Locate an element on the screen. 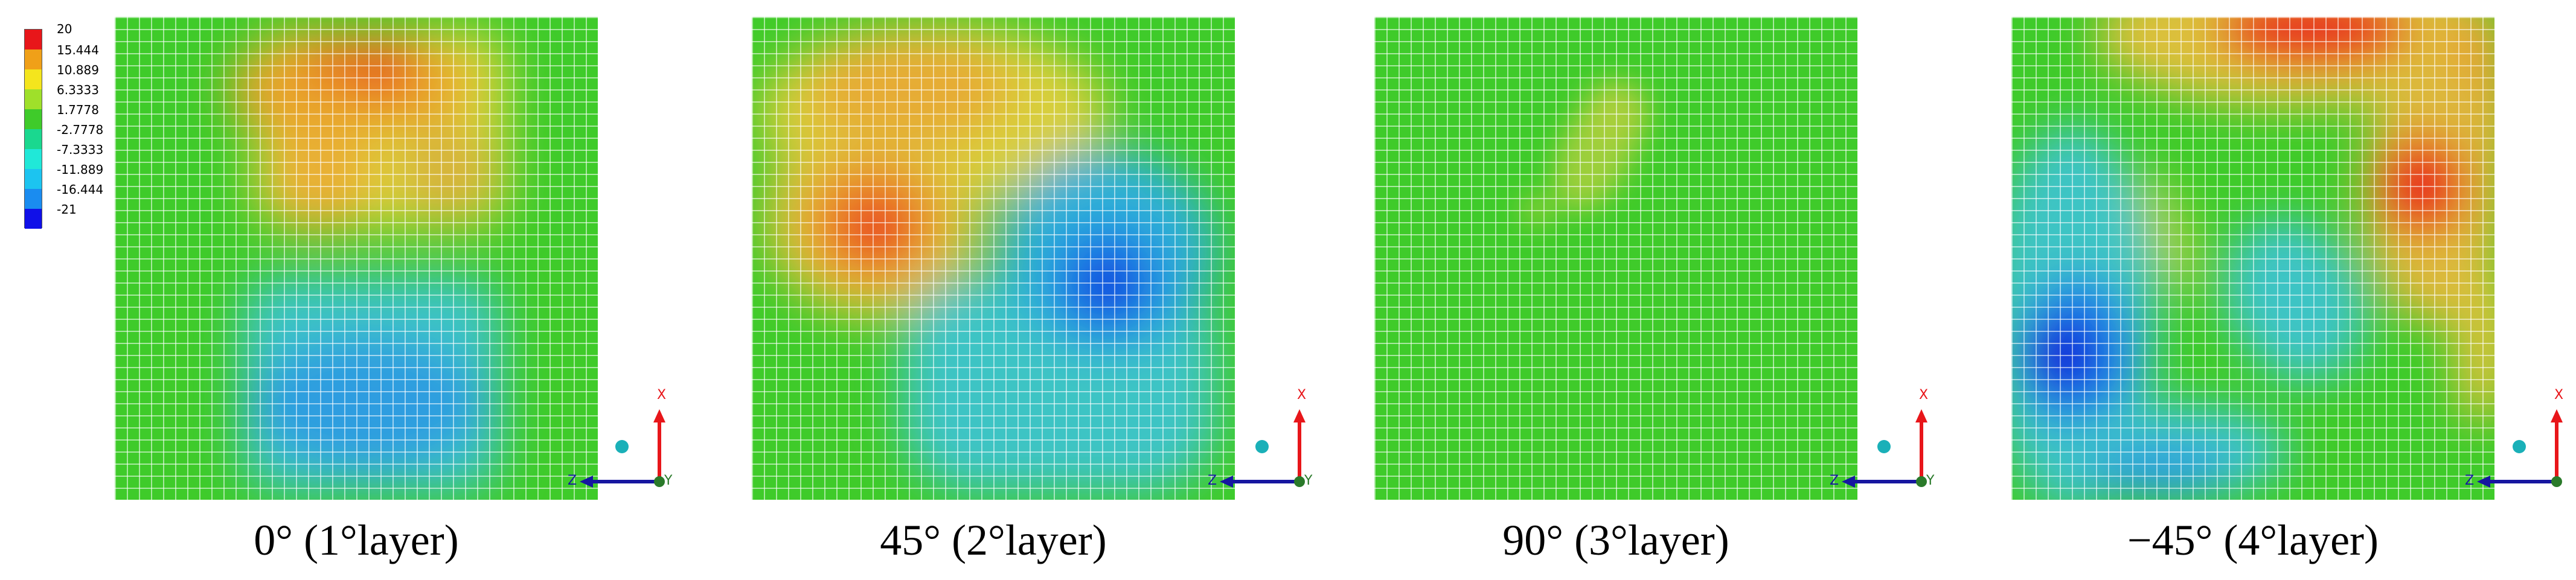  legend-tick: 10.889 is located at coordinates (78, 70).